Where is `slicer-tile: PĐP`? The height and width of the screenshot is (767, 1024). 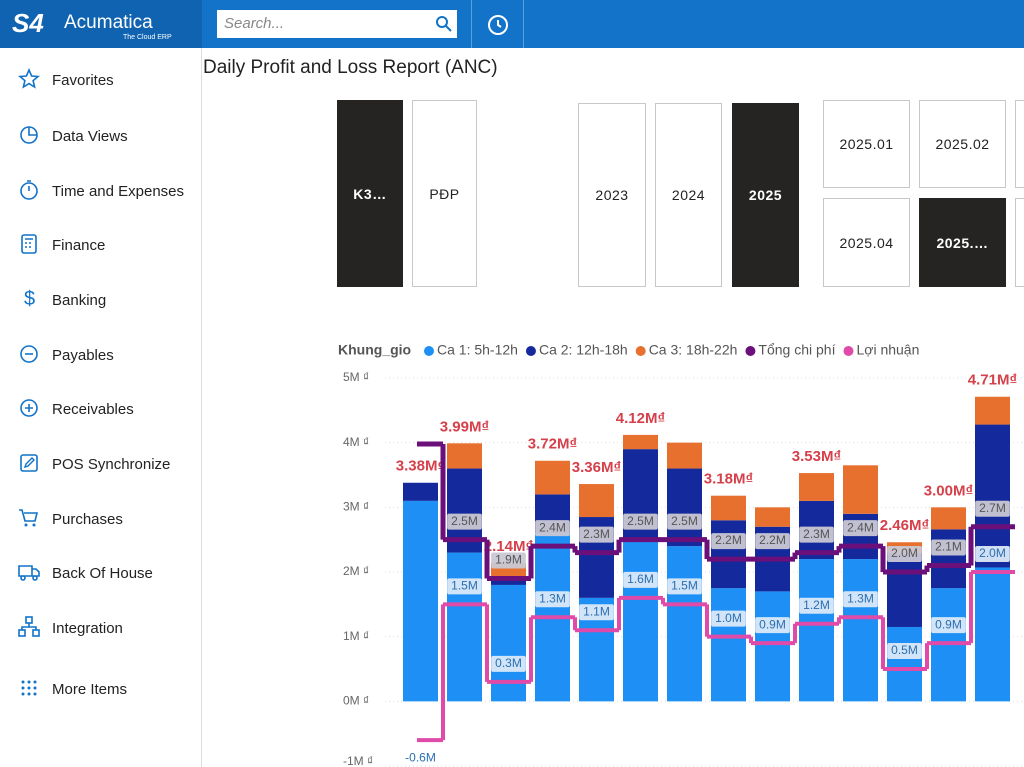
slicer-tile: PĐP is located at coordinates (444, 193).